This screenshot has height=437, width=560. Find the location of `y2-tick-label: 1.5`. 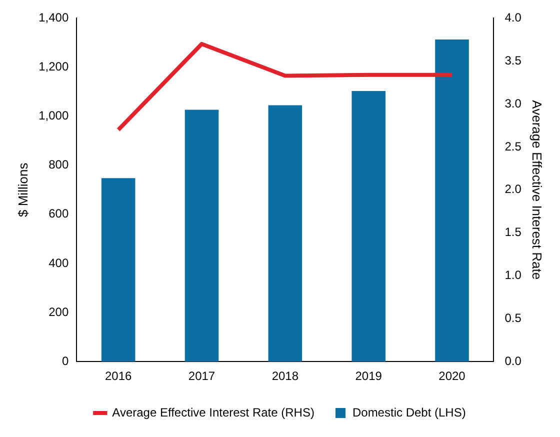

y2-tick-label: 1.5 is located at coordinates (513, 232).